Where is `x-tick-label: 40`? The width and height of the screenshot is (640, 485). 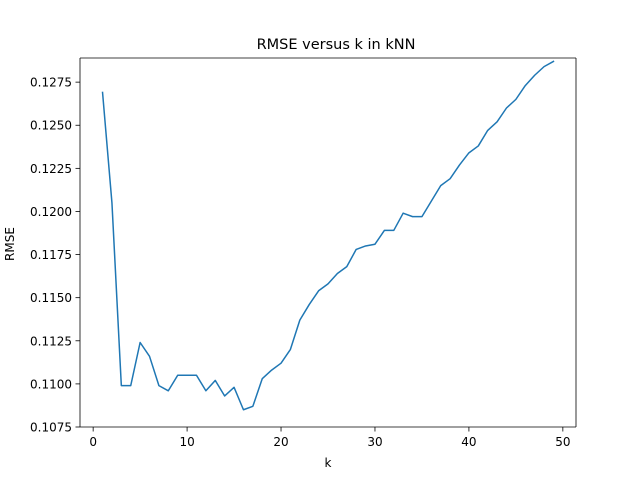 x-tick-label: 40 is located at coordinates (468, 442).